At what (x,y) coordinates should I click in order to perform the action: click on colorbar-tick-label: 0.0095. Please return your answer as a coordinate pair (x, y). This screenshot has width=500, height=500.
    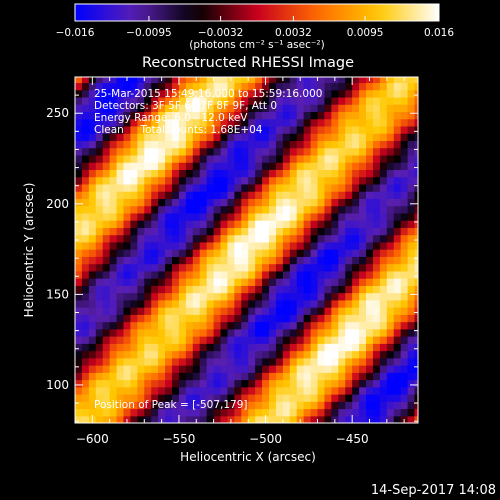
    Looking at the image, I should click on (365, 33).